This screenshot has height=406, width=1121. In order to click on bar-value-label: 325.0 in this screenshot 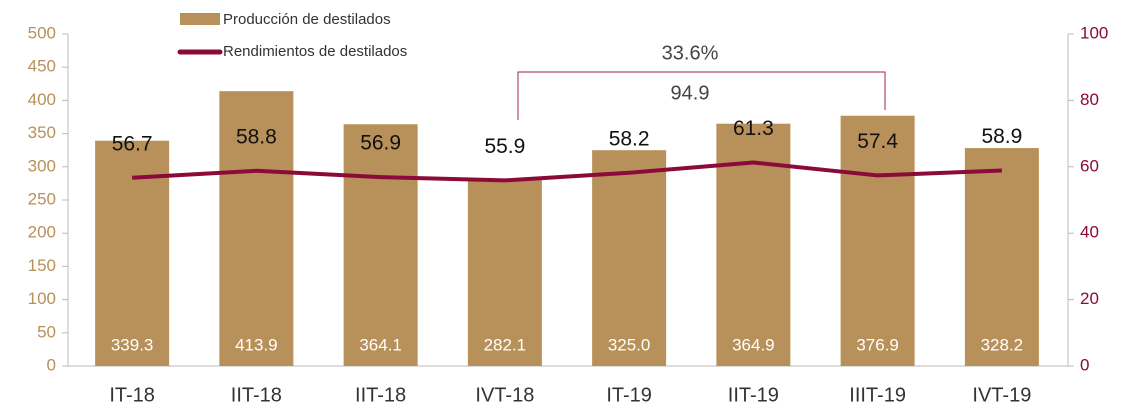, I will do `click(629, 344)`.